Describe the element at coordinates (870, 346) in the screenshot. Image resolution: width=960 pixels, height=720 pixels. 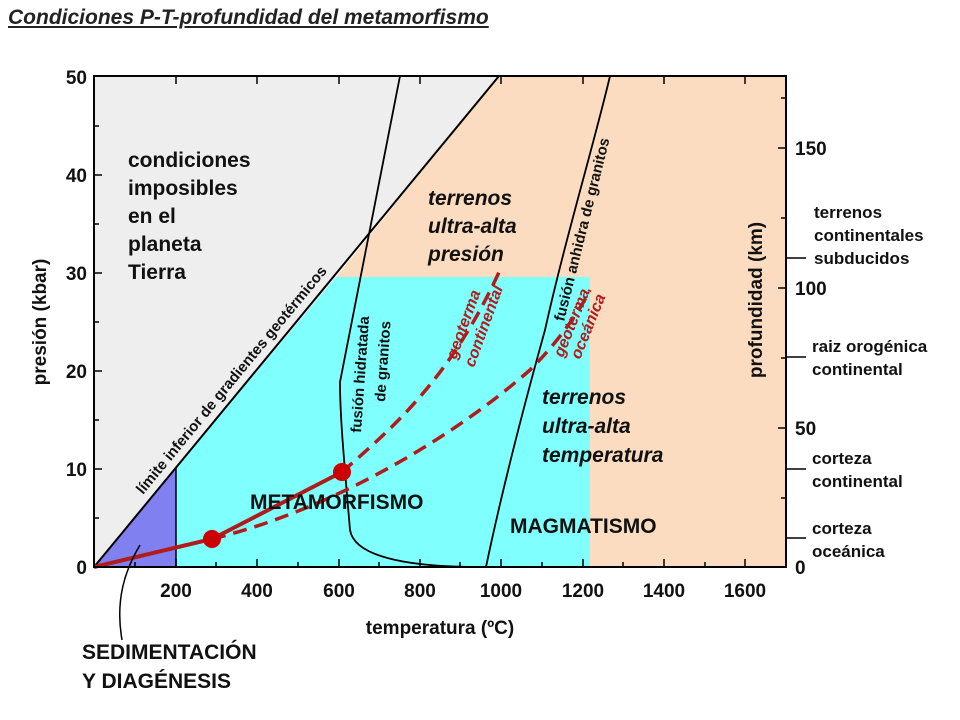
I see `orogenic-label: raiz orogénica` at that location.